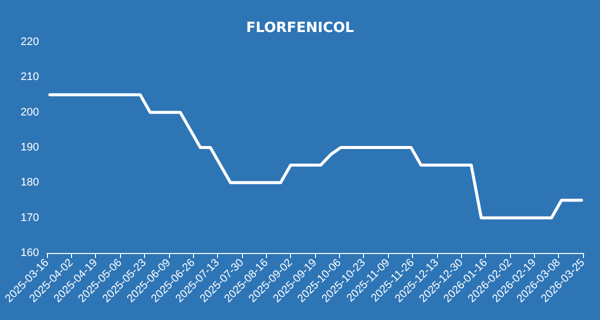 This screenshot has width=600, height=320. What do you see at coordinates (29, 148) in the screenshot?
I see `y-tick-label: 190` at bounding box center [29, 148].